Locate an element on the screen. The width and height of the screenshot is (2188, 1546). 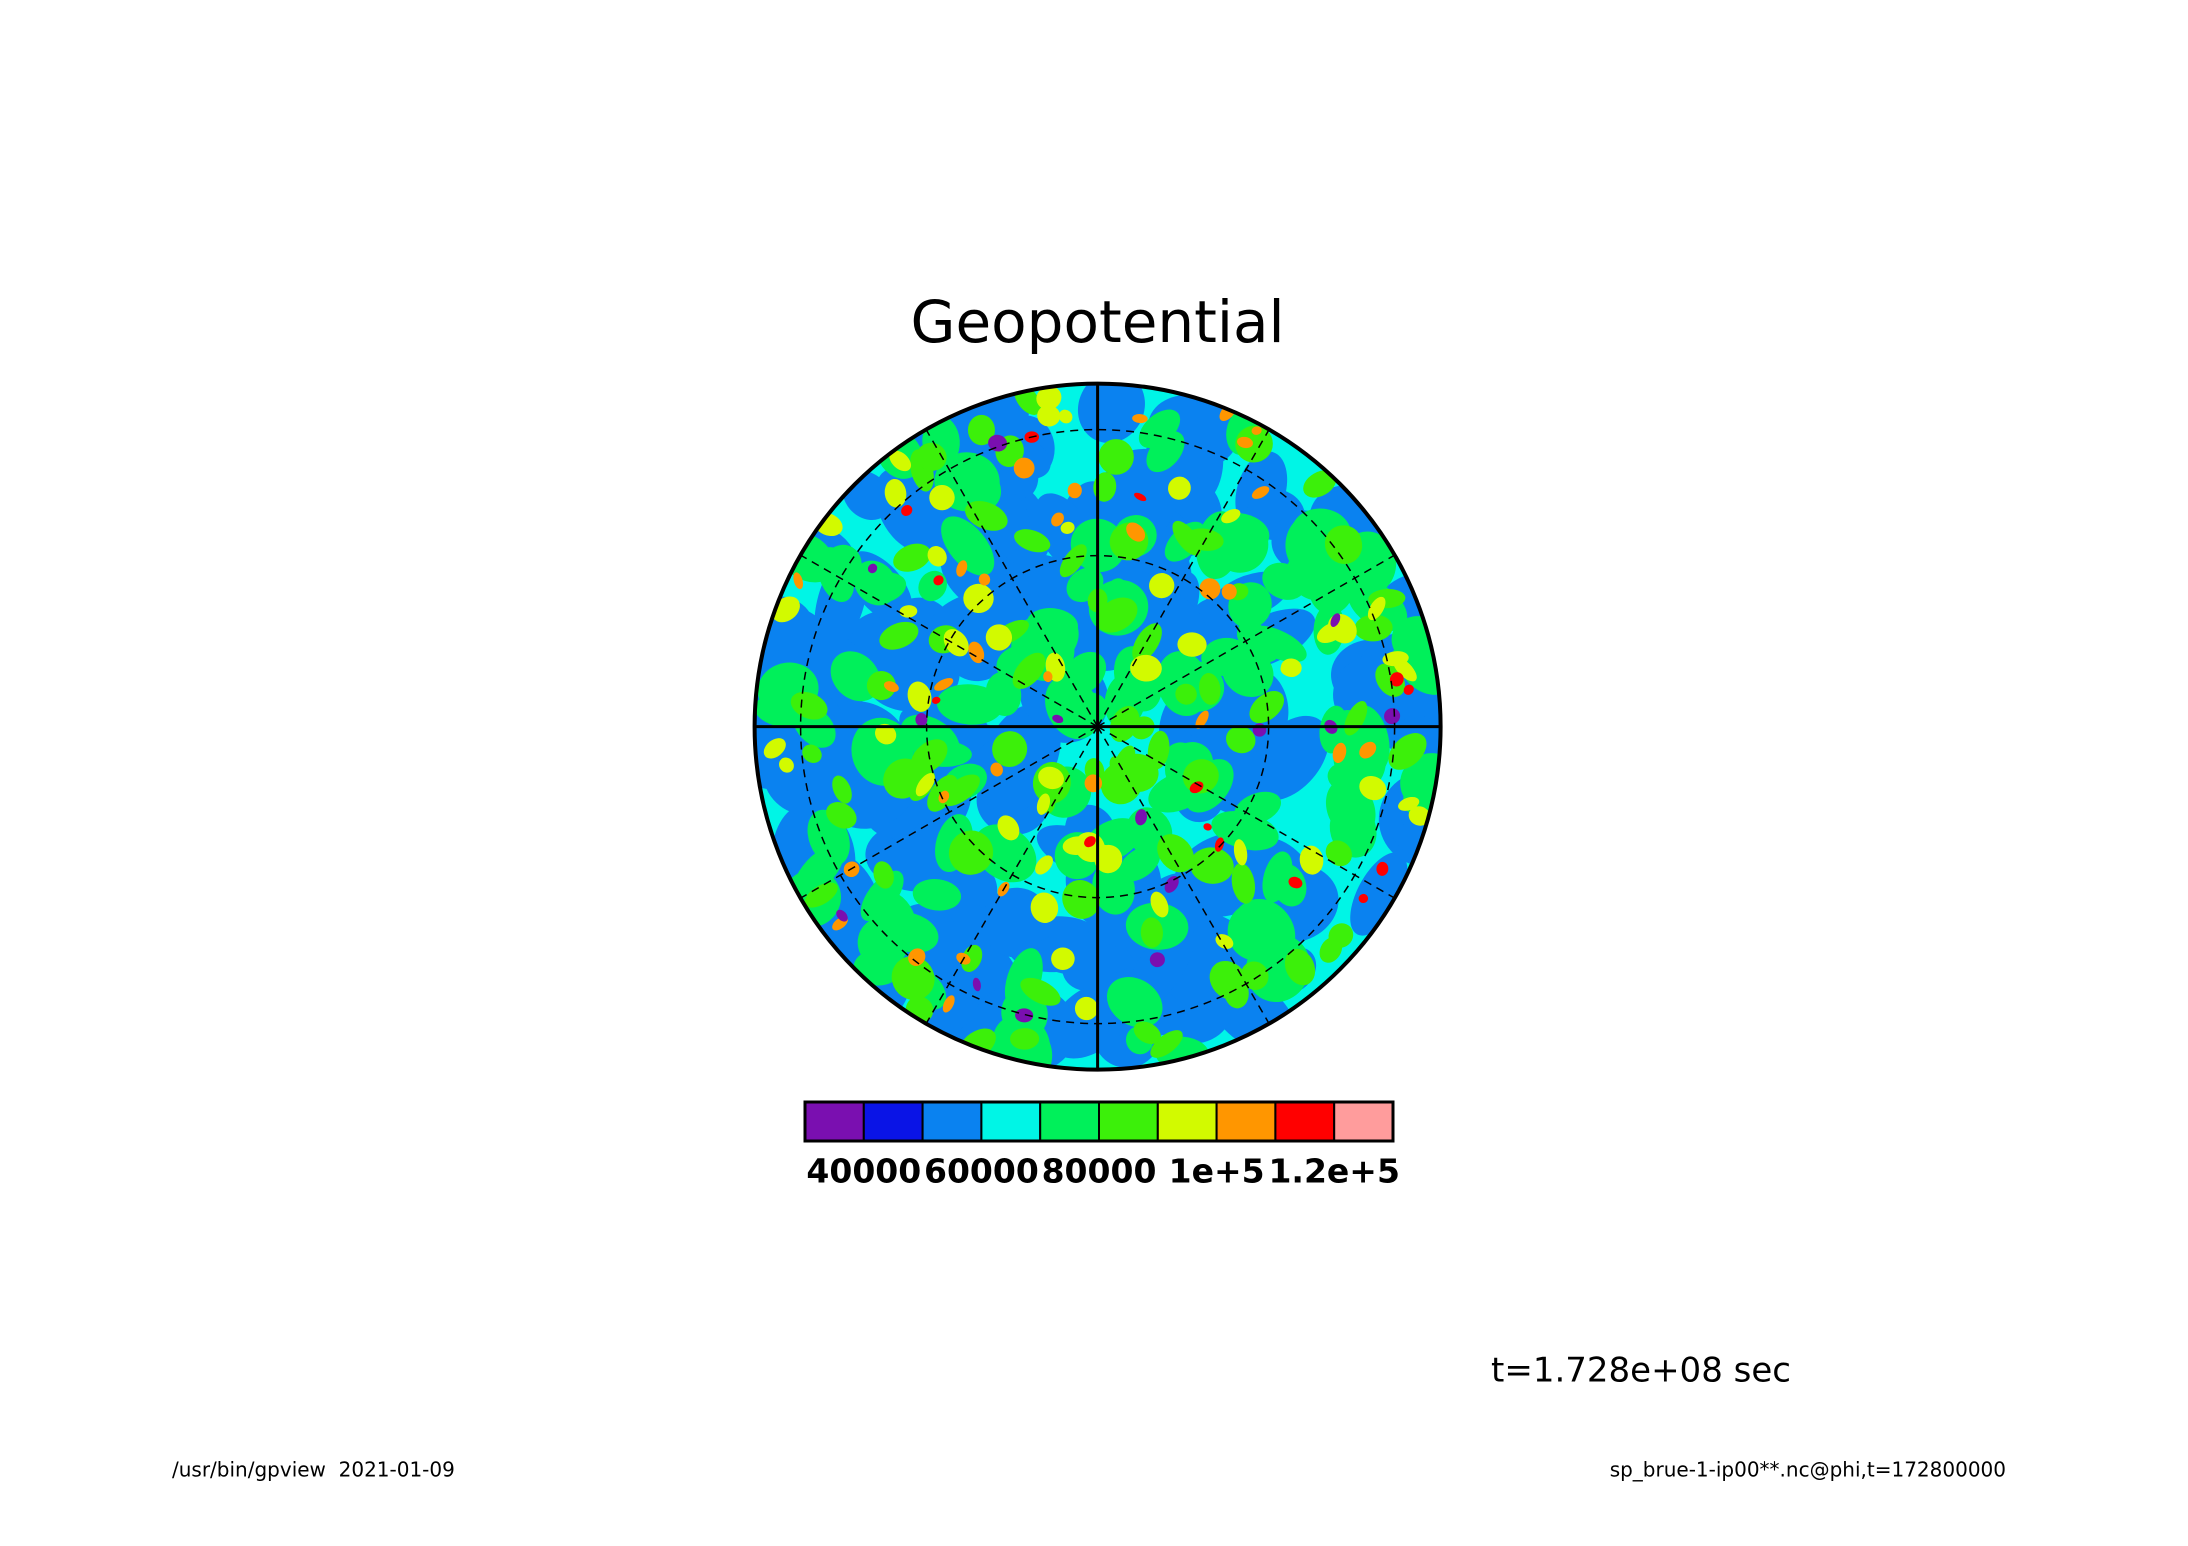
colorbar-tick-label: 1.2e+5 is located at coordinates (1333, 1171).